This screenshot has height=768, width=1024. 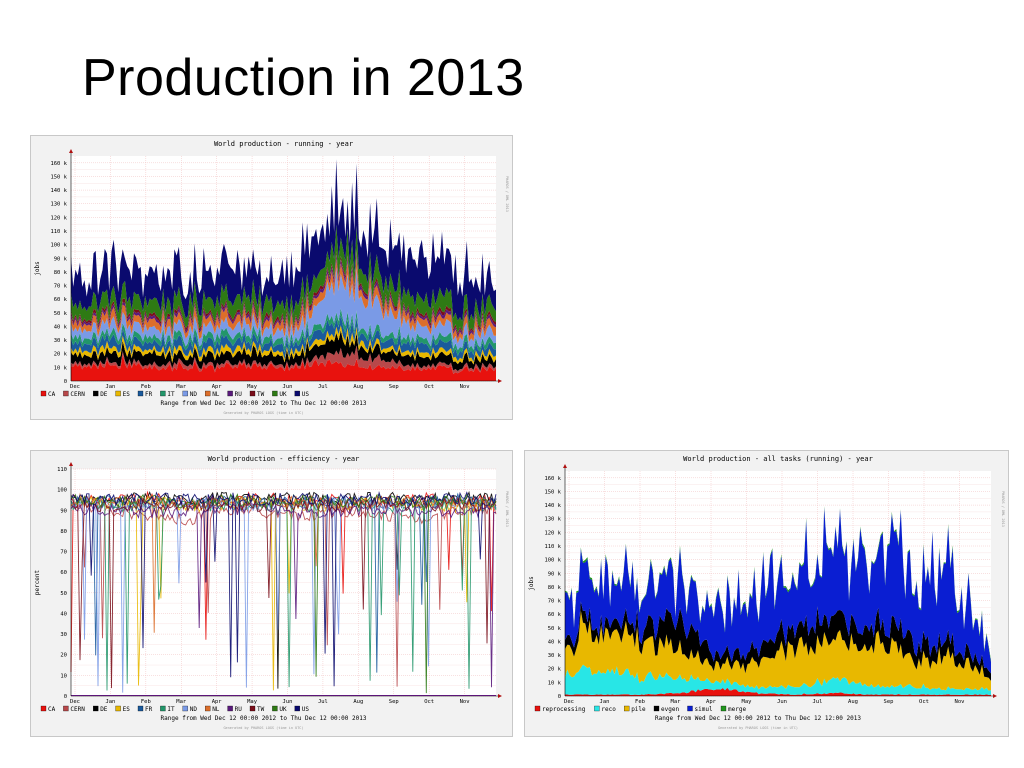 I want to click on efficiency-legend-label-it: IT, so click(x=171, y=709).